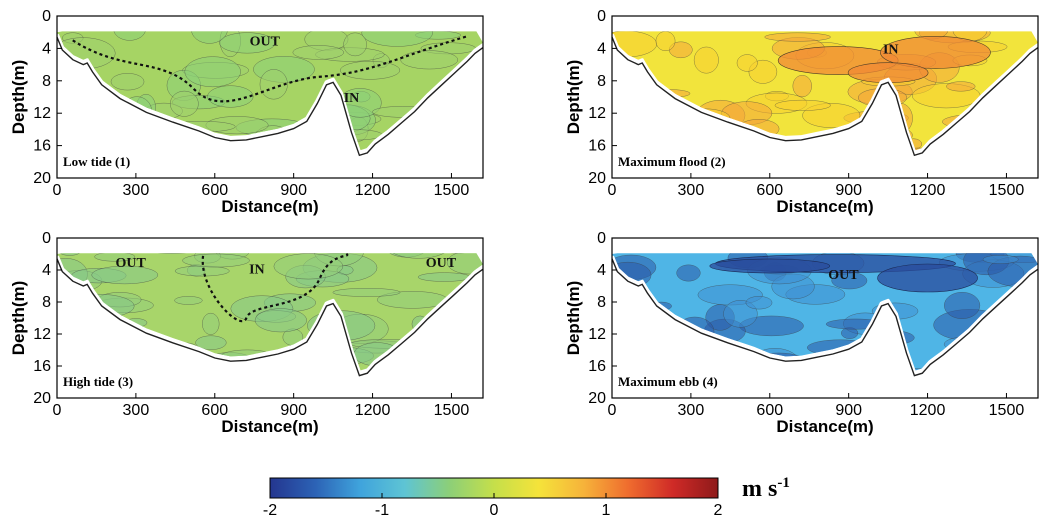 This screenshot has width=1045, height=522. What do you see at coordinates (270, 510) in the screenshot?
I see `colorbar-tick-label: -2` at bounding box center [270, 510].